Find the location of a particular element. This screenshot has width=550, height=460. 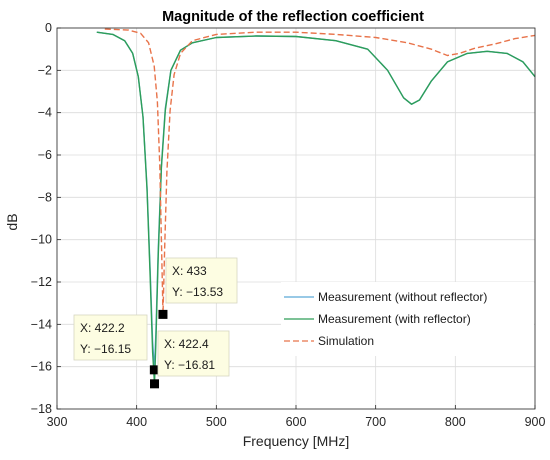

datatip-y-label: Y: −16.15 is located at coordinates (105, 349).